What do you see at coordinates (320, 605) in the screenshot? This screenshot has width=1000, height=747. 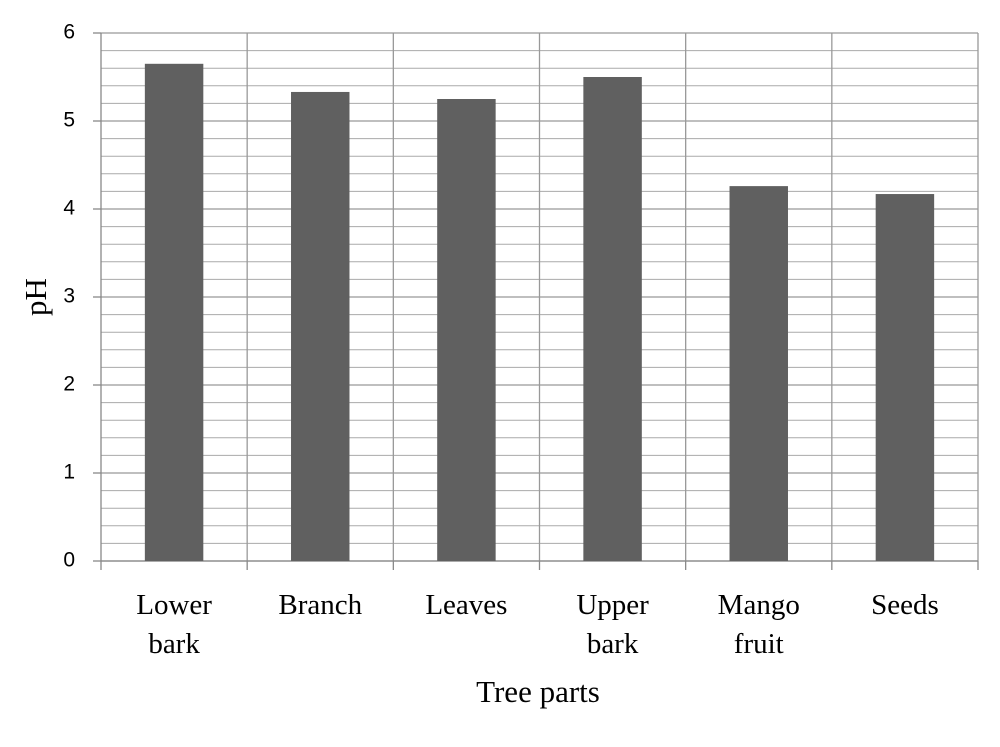 I see `x-tick-label: Branch` at bounding box center [320, 605].